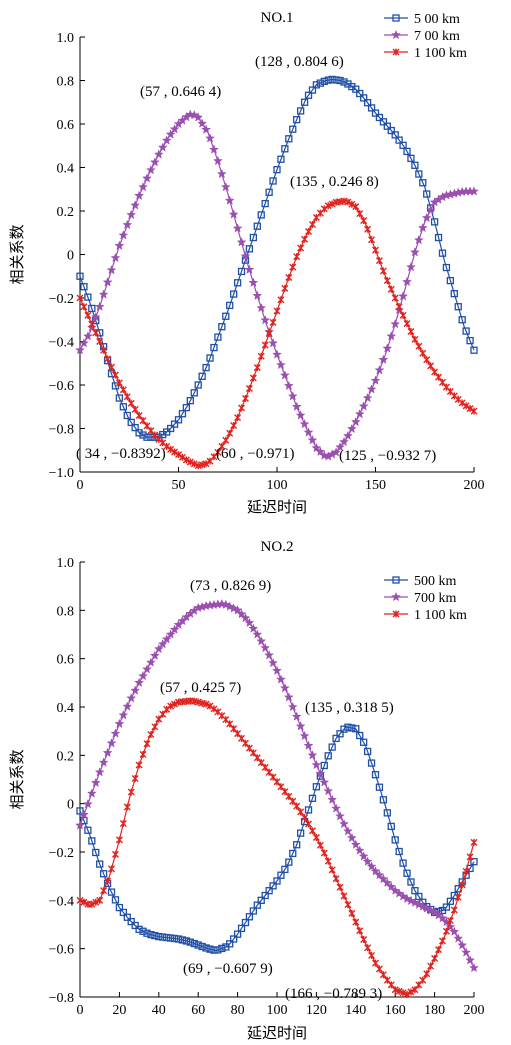 The height and width of the screenshot is (1045, 511). Describe the element at coordinates (474, 485) in the screenshot. I see `x-tick-label: 200` at that location.